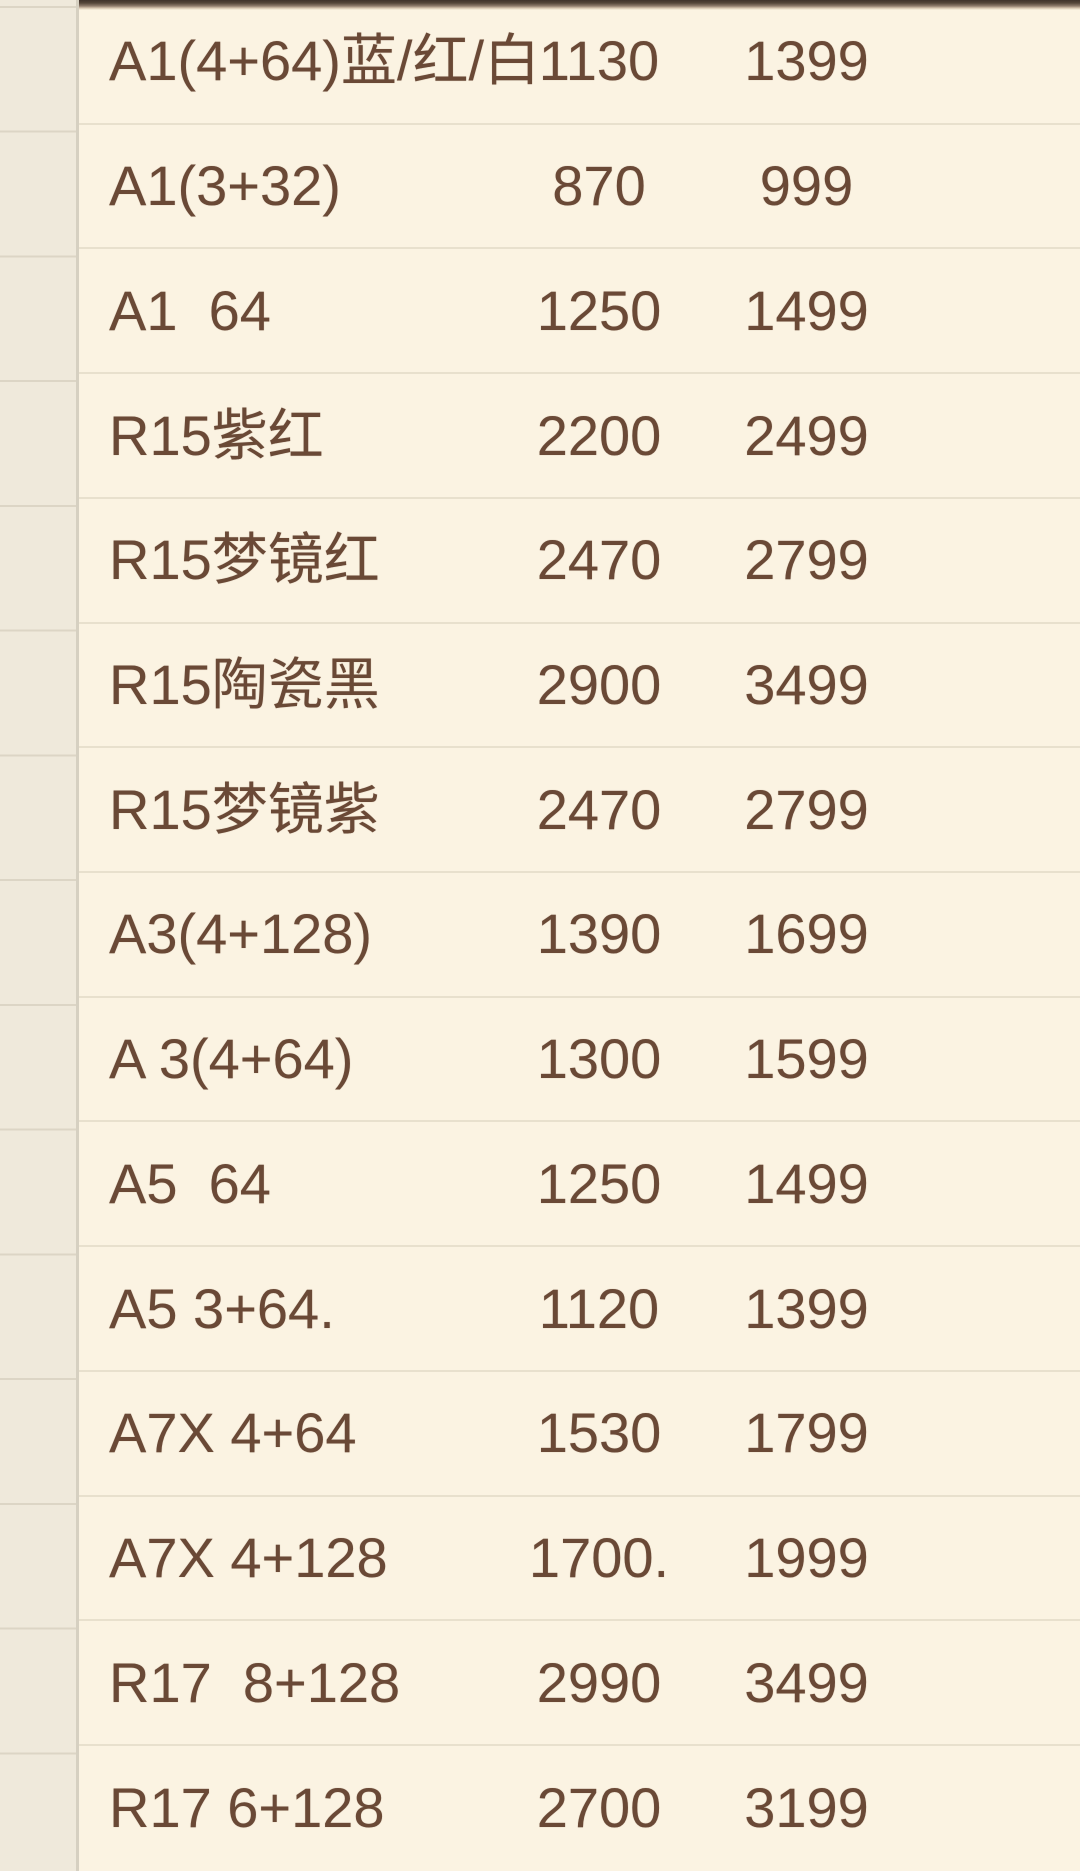 The width and height of the screenshot is (1080, 1871). What do you see at coordinates (806, 934) in the screenshot?
I see `retail-price-cell: 1699` at bounding box center [806, 934].